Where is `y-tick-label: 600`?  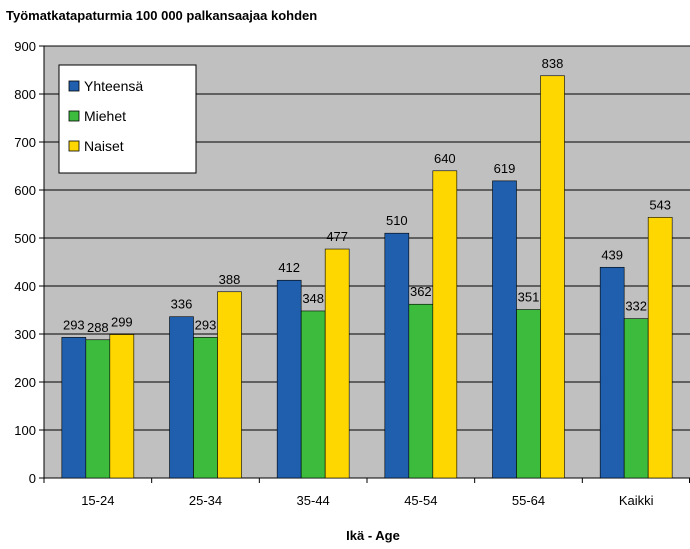 y-tick-label: 600 is located at coordinates (25, 190).